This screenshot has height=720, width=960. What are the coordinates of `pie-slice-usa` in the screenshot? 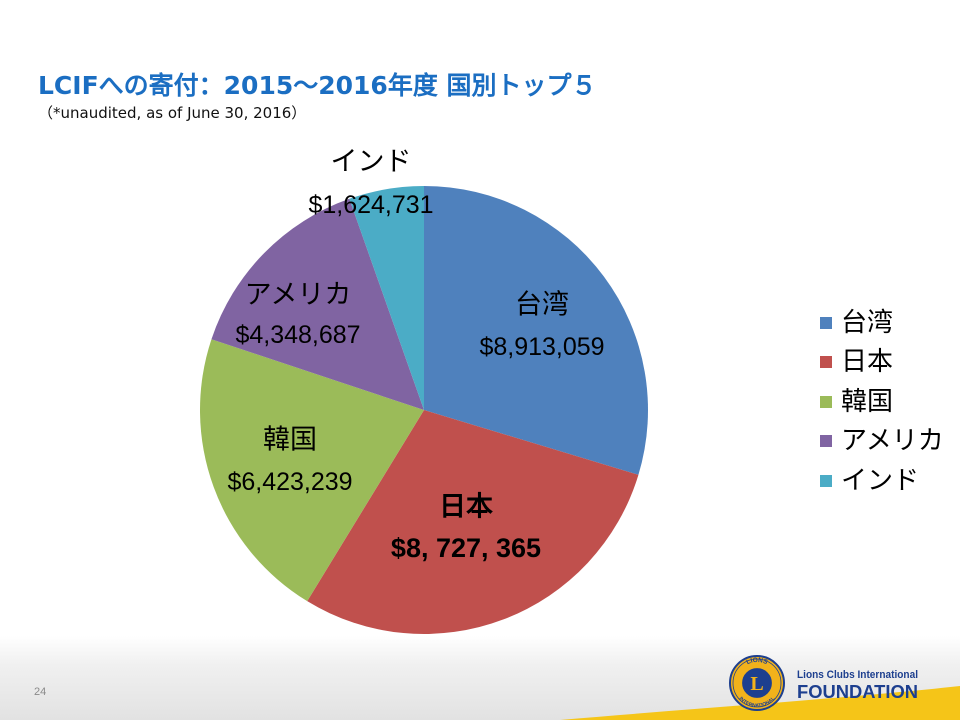 It's located at (317, 304).